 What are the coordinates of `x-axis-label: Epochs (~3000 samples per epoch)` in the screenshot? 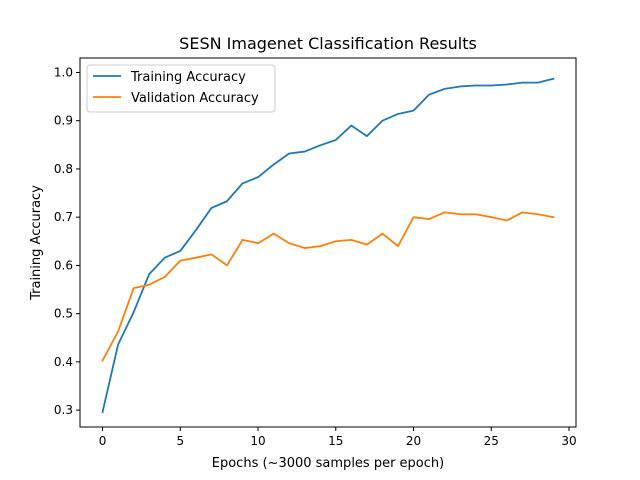 It's located at (328, 463).